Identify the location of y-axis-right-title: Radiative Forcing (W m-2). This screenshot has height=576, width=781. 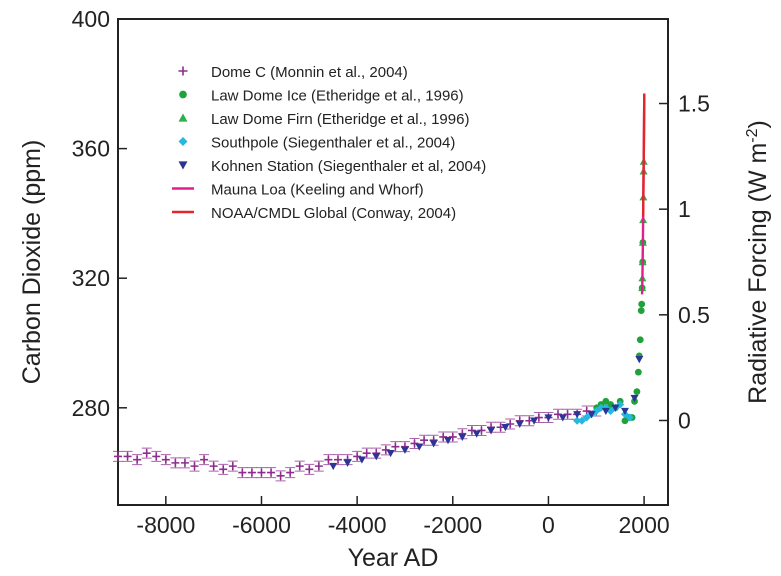
(758, 262).